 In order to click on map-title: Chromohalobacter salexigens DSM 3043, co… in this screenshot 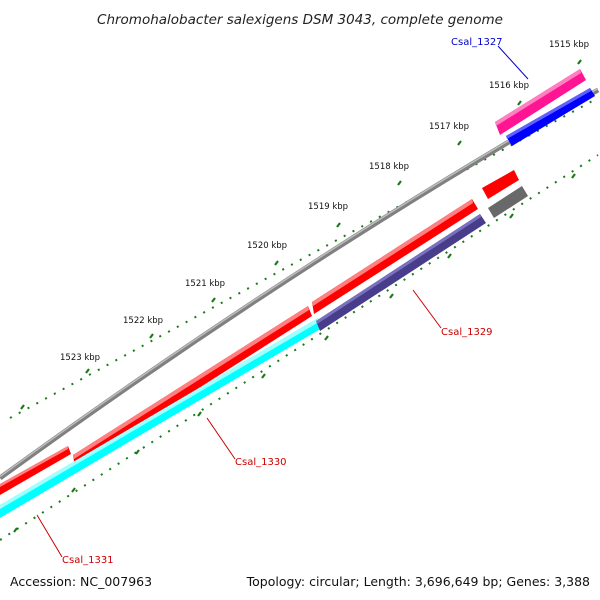, I will do `click(300, 20)`.